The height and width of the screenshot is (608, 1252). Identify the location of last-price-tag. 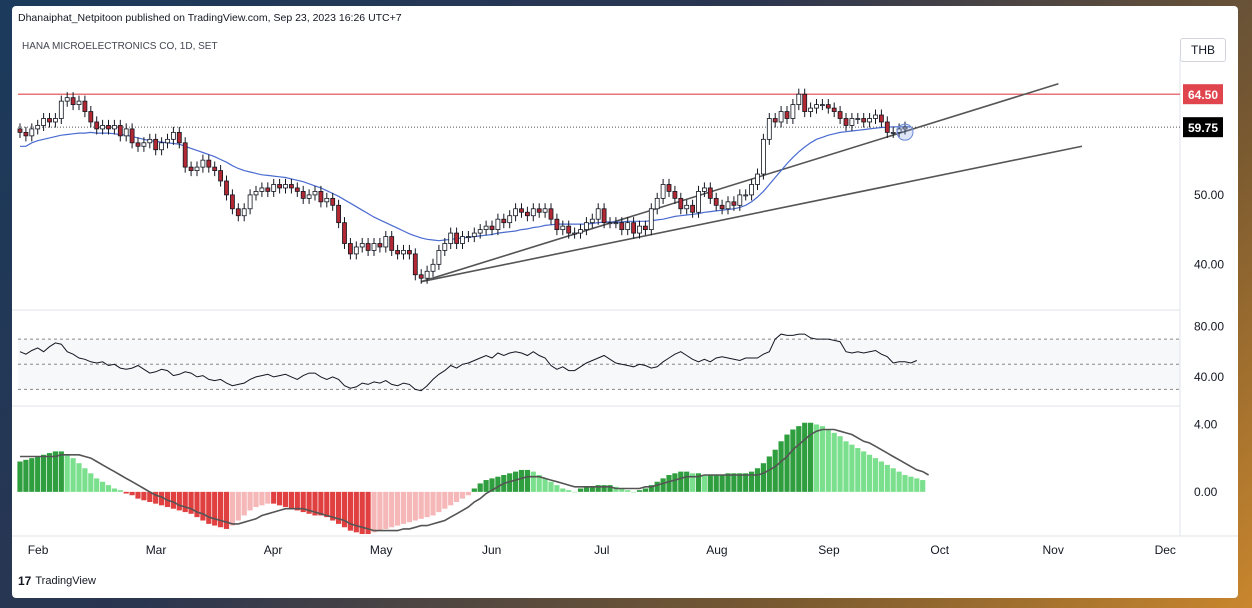
(1203, 127).